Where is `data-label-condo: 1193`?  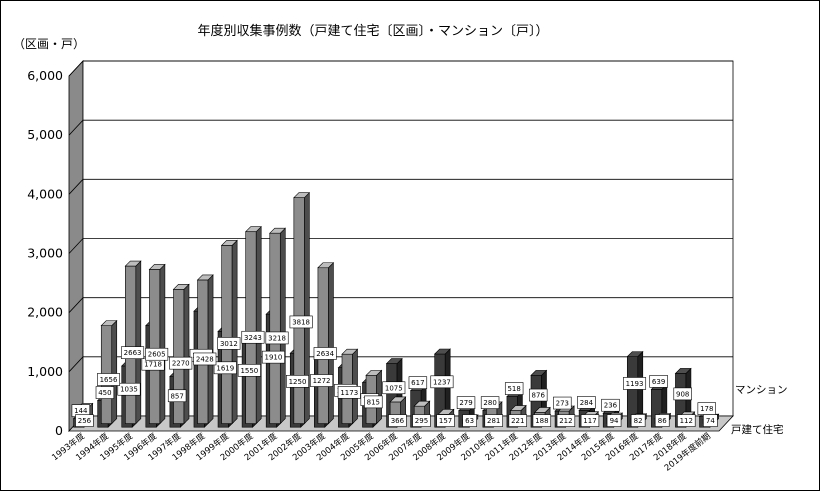 data-label-condo: 1193 is located at coordinates (635, 383).